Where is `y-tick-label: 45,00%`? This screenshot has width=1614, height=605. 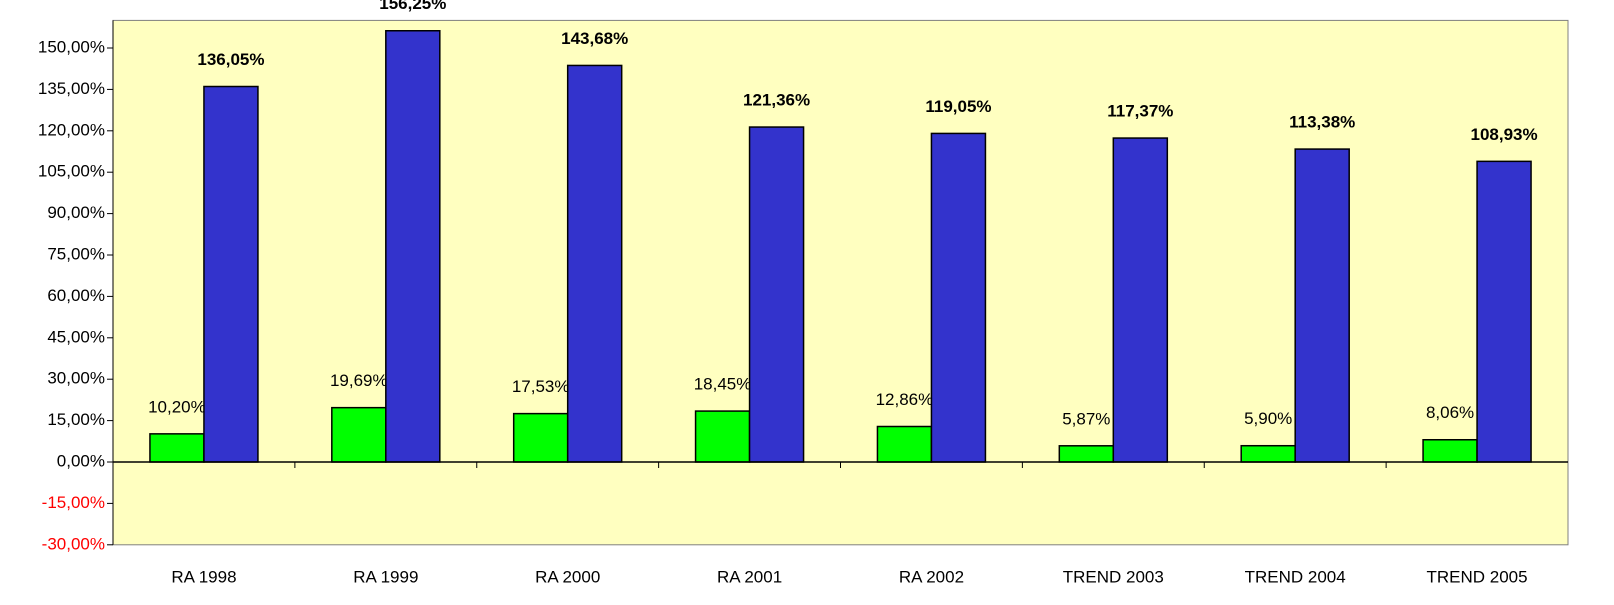 y-tick-label: 45,00% is located at coordinates (76, 336).